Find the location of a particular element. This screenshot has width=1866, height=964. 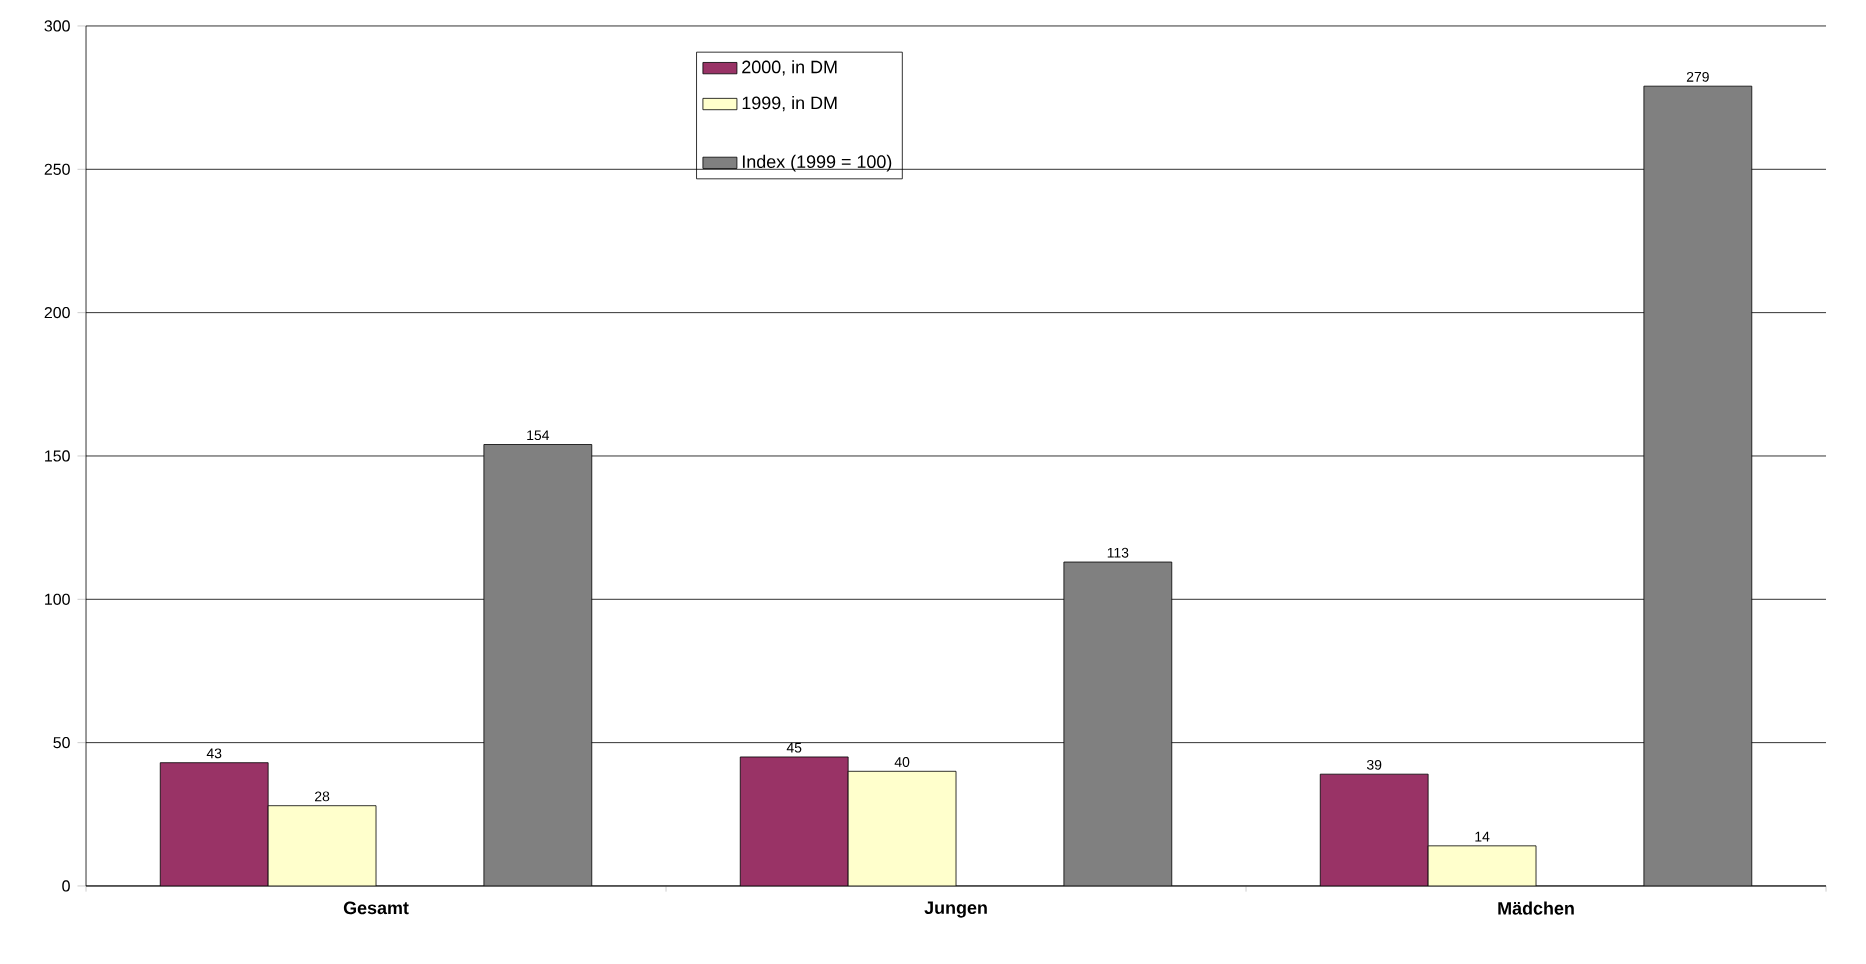

x-tick-label: Jungen is located at coordinates (955, 909).